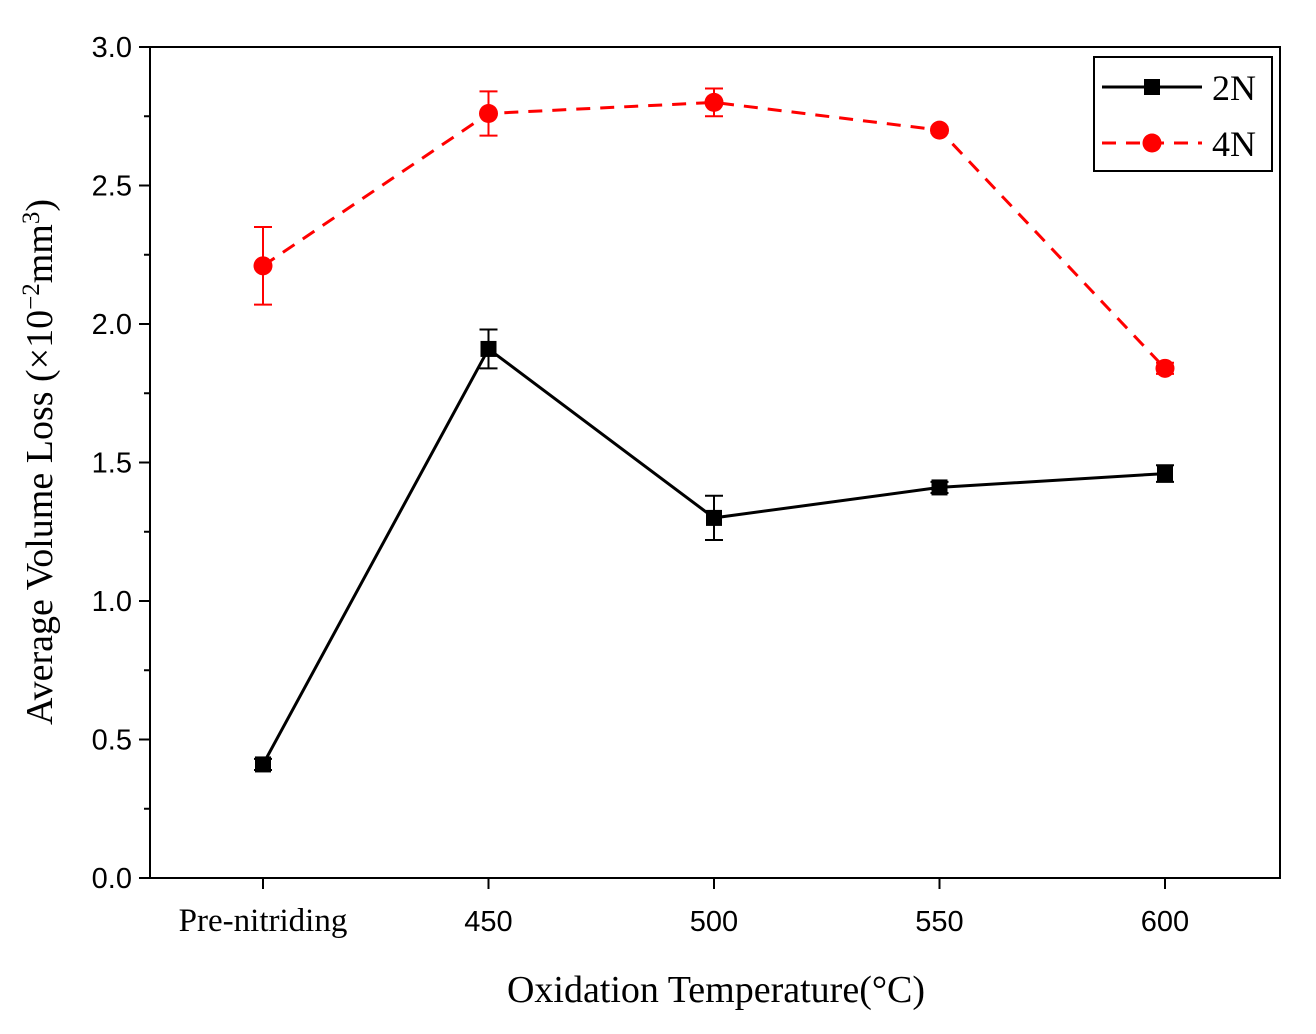 Image resolution: width=1316 pixels, height=1034 pixels. What do you see at coordinates (939, 922) in the screenshot?
I see `x-tick-label: 550` at bounding box center [939, 922].